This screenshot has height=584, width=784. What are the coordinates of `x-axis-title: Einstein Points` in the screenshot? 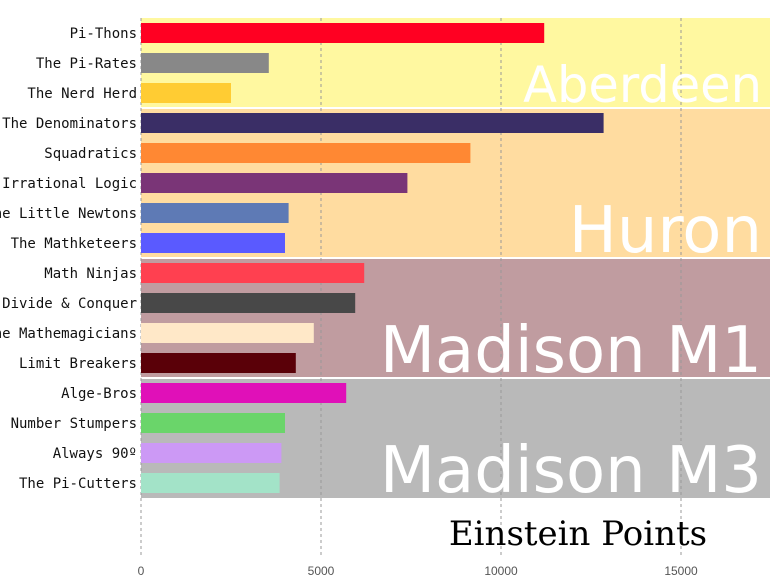 It's located at (578, 534).